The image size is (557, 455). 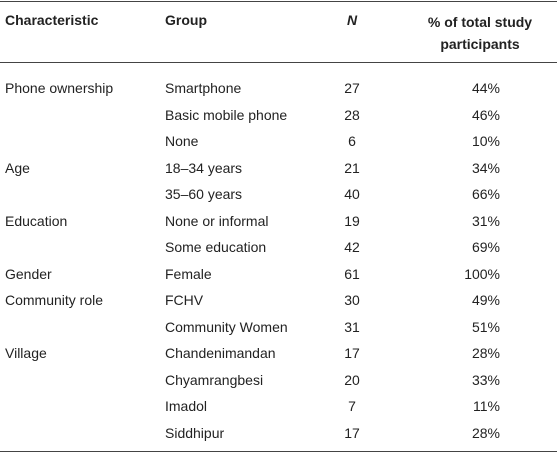 I want to click on n-cell: 27, so click(x=352, y=88).